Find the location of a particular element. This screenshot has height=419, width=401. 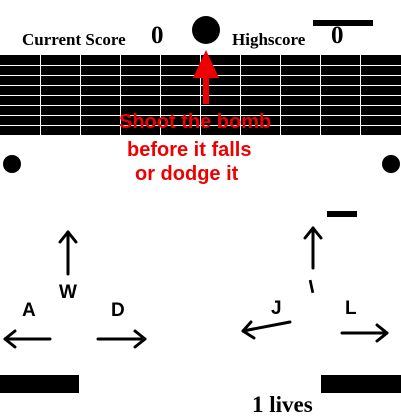

key-w: W is located at coordinates (68, 292).